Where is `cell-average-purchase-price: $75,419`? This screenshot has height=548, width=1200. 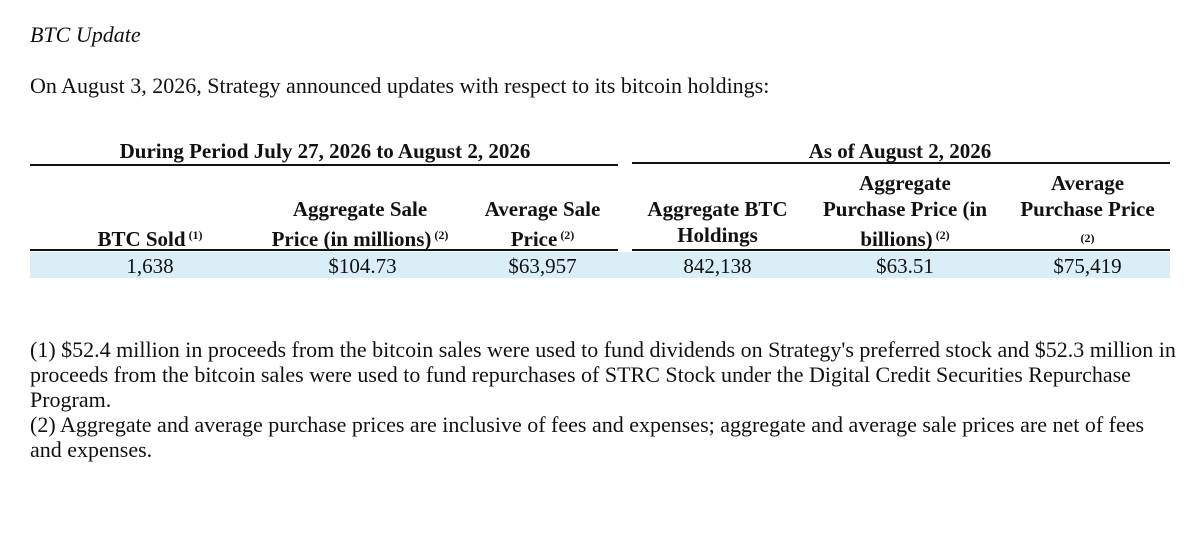
cell-average-purchase-price: $75,419 is located at coordinates (1087, 266).